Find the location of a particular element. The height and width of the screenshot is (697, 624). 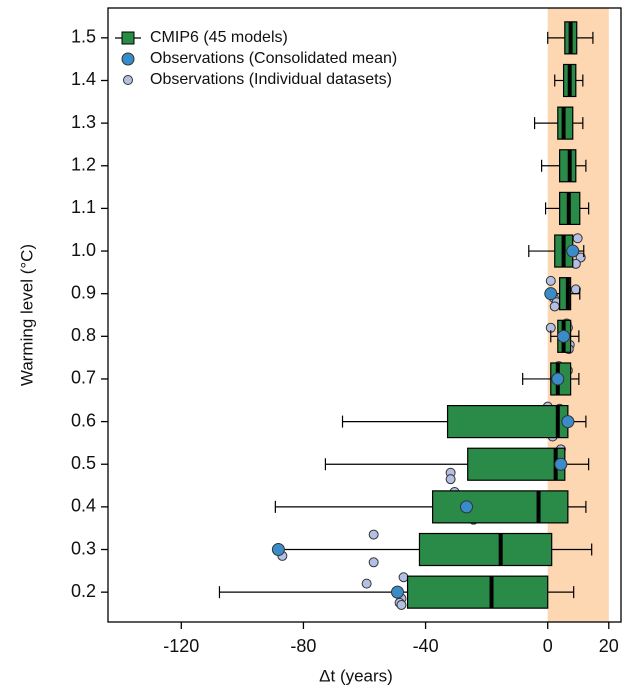

y-tick-label: 1.5 is located at coordinates (83, 37).